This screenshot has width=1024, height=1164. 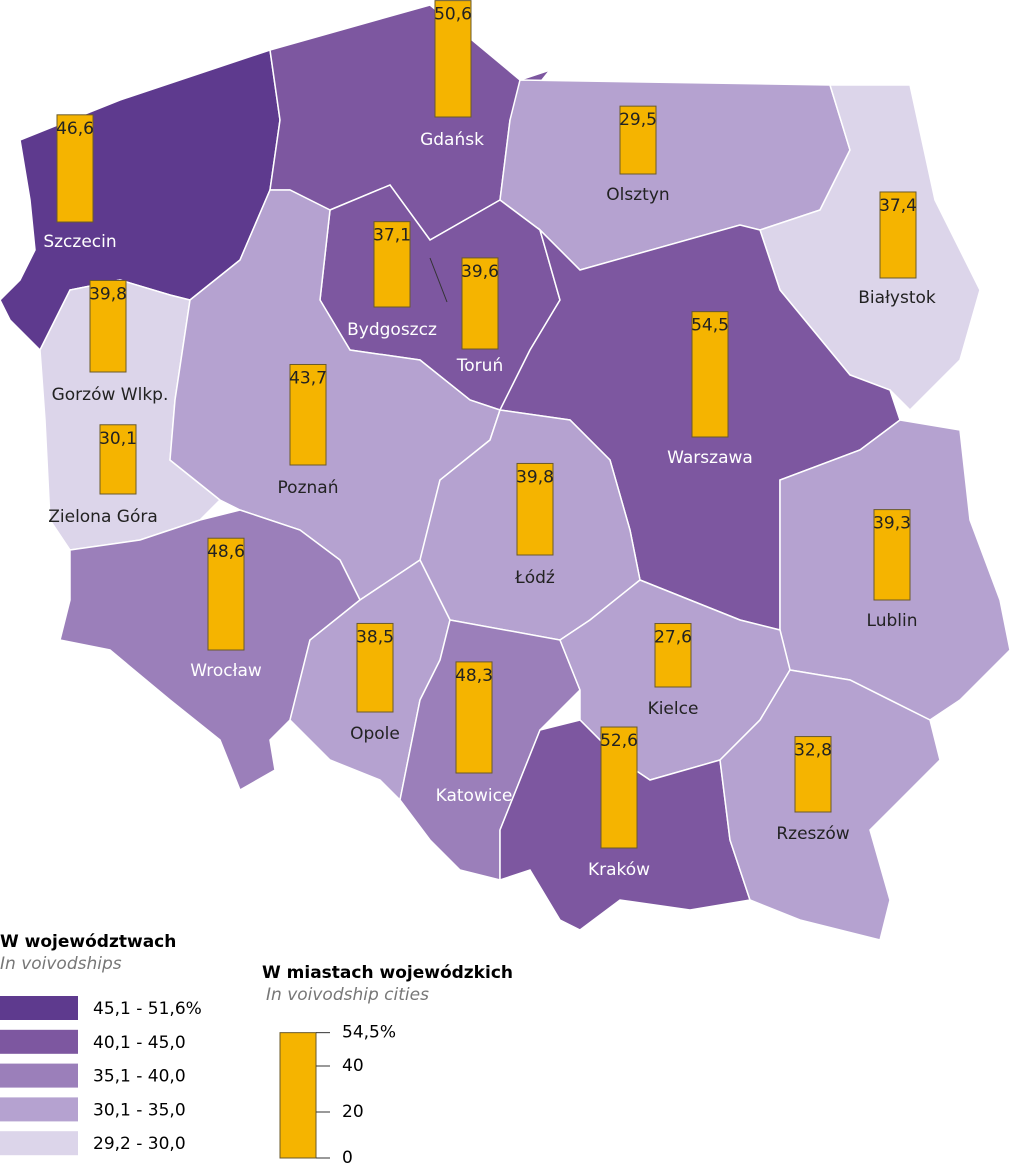 What do you see at coordinates (638, 120) in the screenshot?
I see `value-label: 29,5` at bounding box center [638, 120].